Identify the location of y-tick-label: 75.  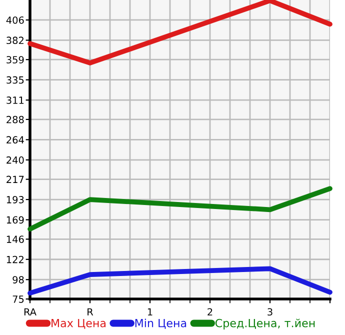
(18, 299).